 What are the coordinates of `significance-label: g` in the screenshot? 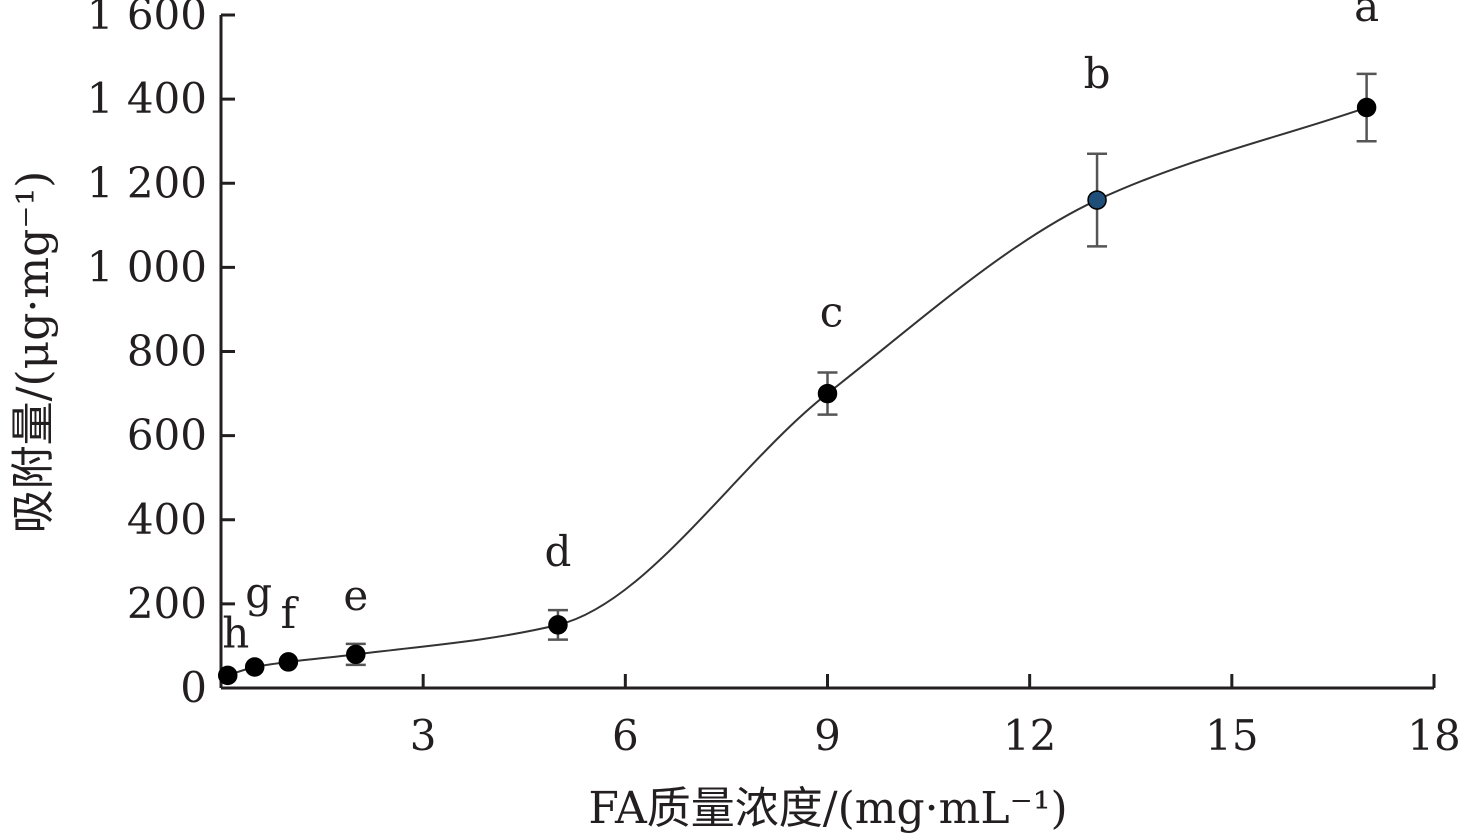 It's located at (258, 592).